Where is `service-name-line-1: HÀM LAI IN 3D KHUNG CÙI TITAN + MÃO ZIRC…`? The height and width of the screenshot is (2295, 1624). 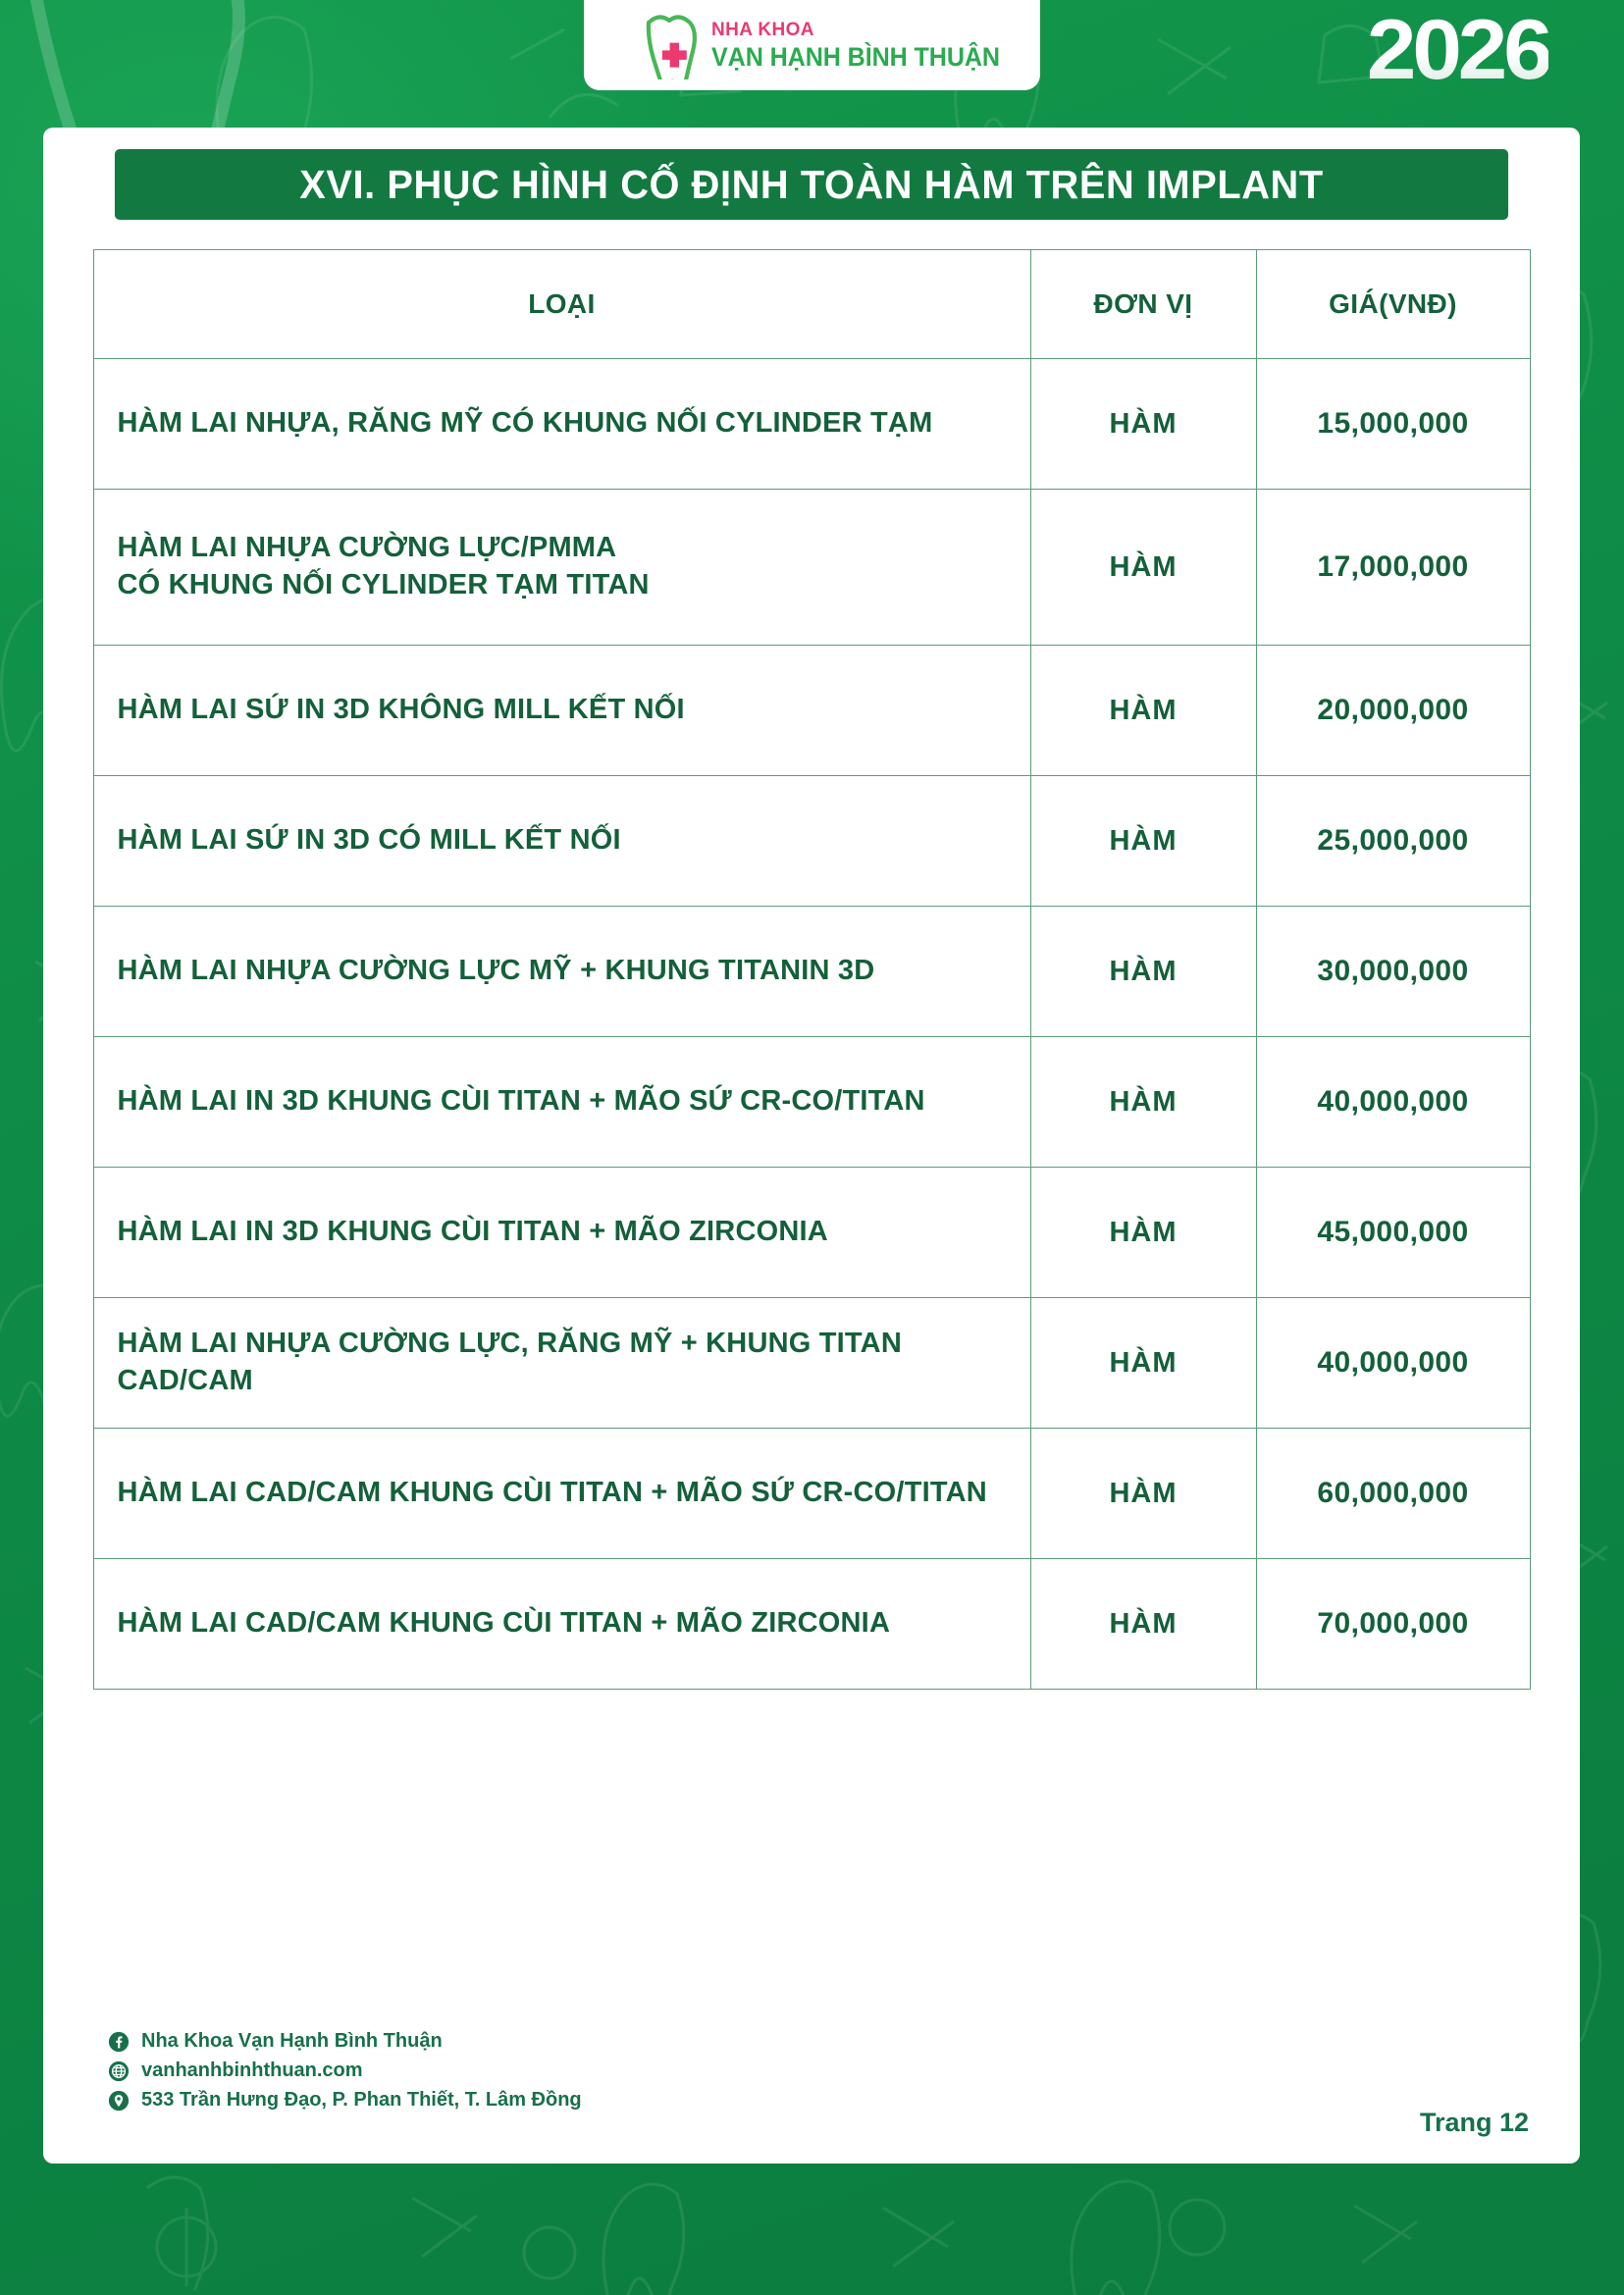 service-name-line-1: HÀM LAI IN 3D KHUNG CÙI TITAN + MÃO ZIRC… is located at coordinates (472, 1232).